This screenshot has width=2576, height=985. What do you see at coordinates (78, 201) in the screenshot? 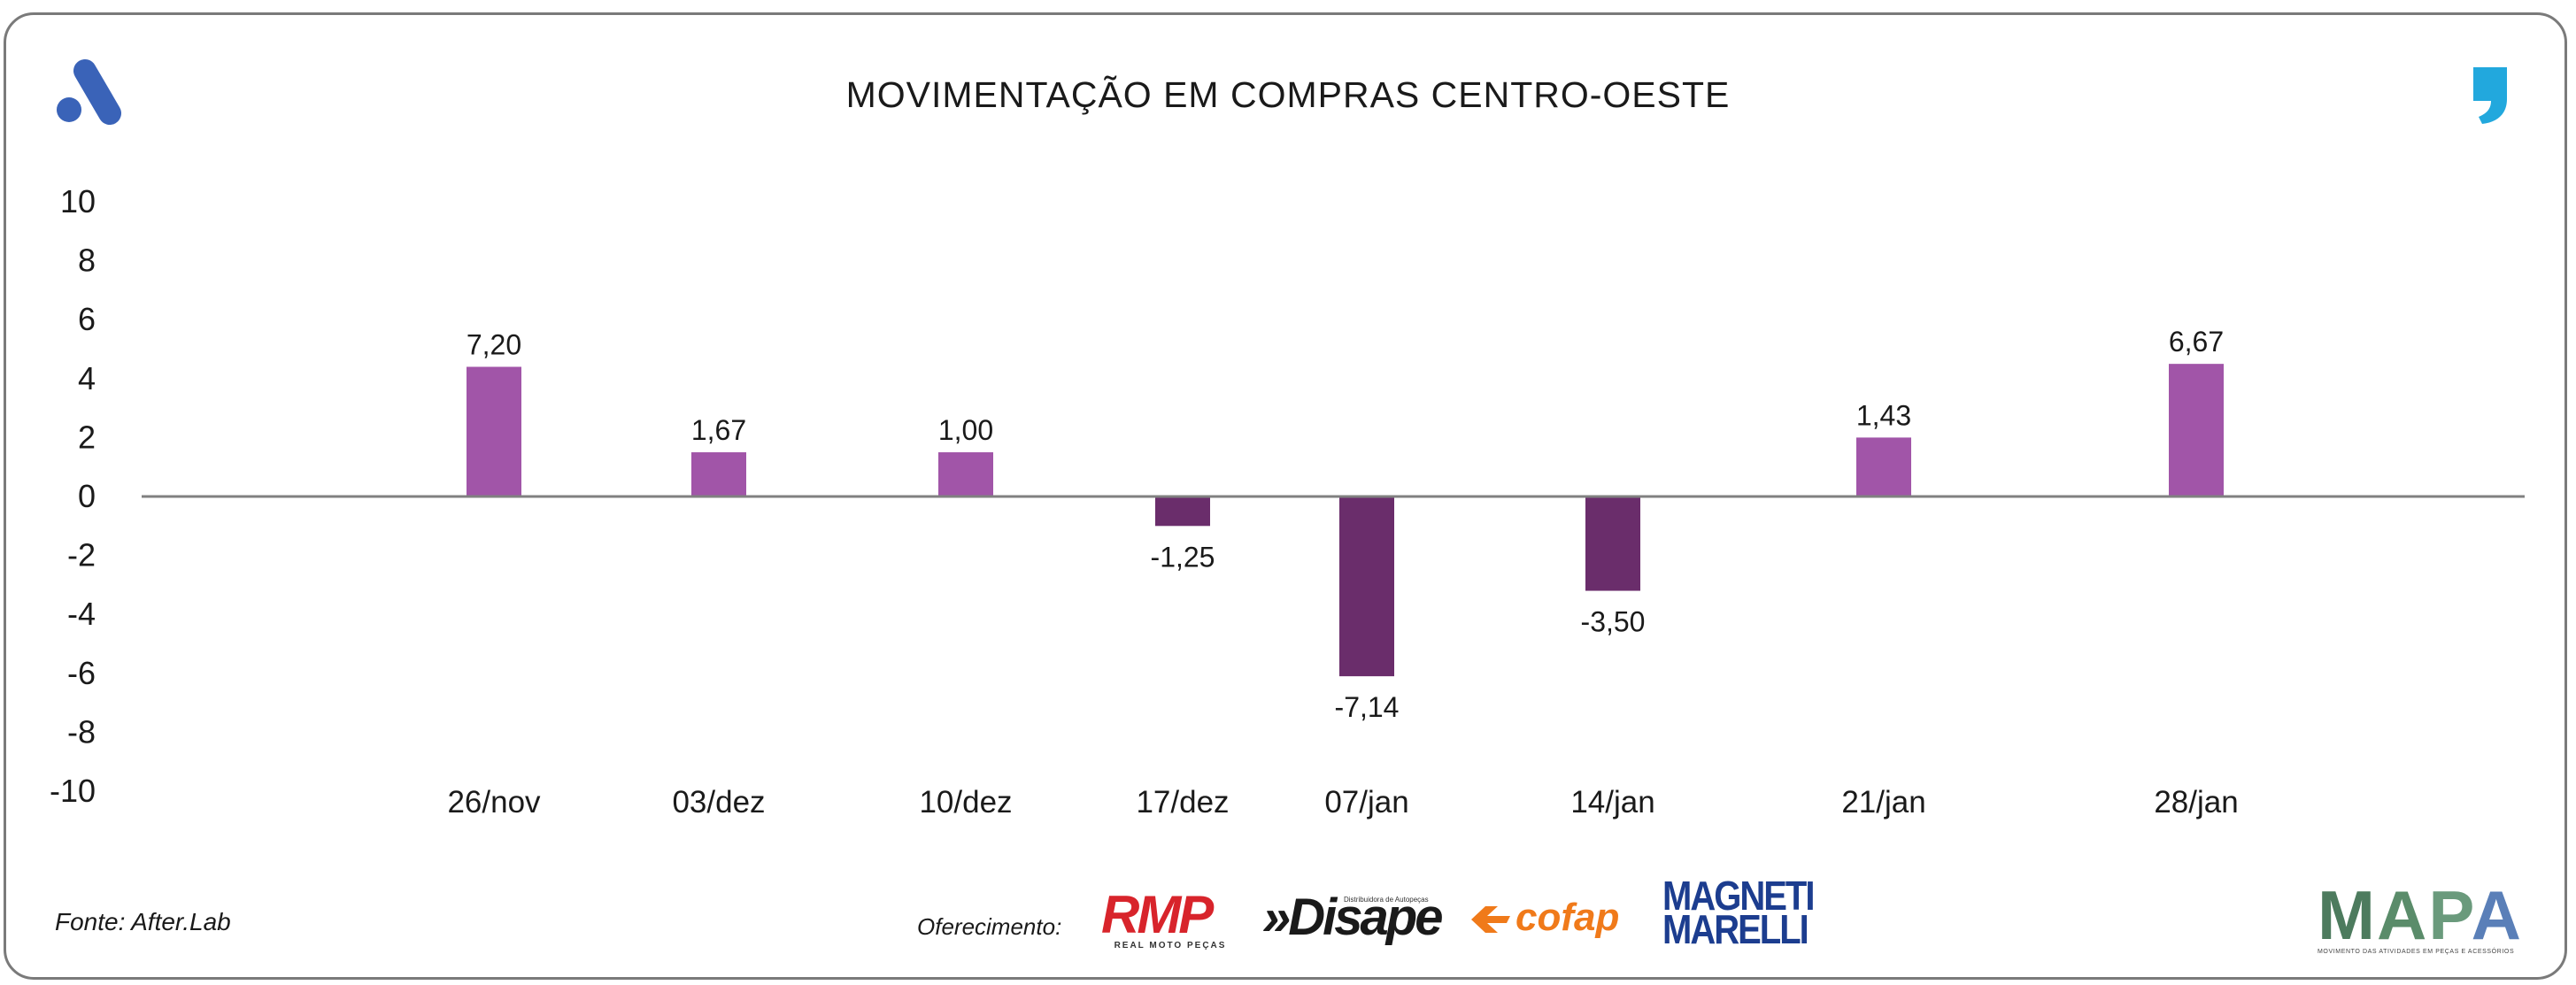
I see `y-tick-label: 10` at bounding box center [78, 201].